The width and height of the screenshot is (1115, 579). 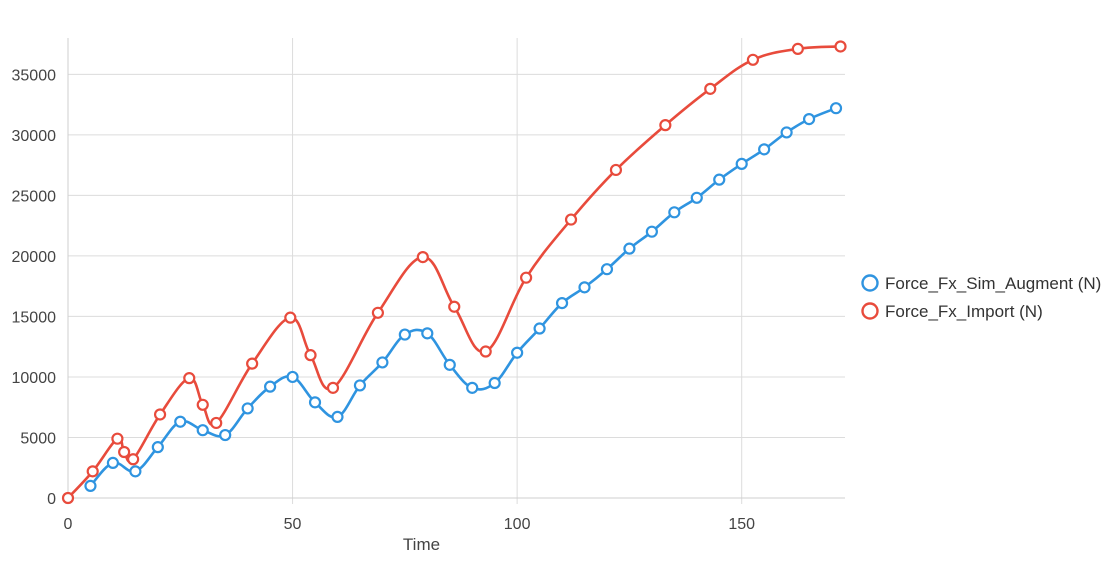 What do you see at coordinates (993, 283) in the screenshot?
I see `legend-label: Force_Fx_Sim_Augment (N)` at bounding box center [993, 283].